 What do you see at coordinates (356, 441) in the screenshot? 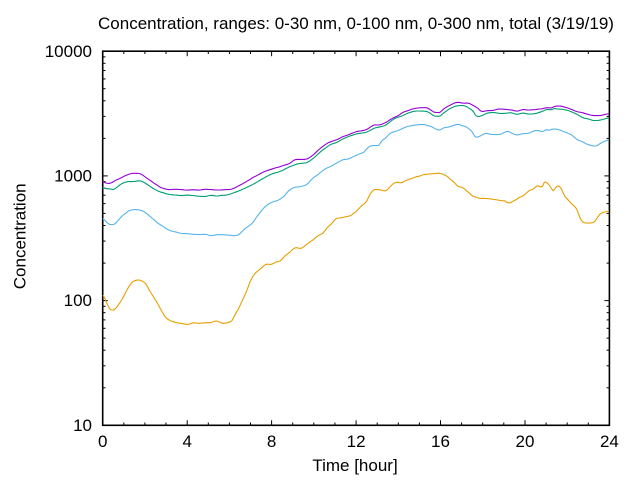
I see `svg-text: 12` at bounding box center [356, 441].